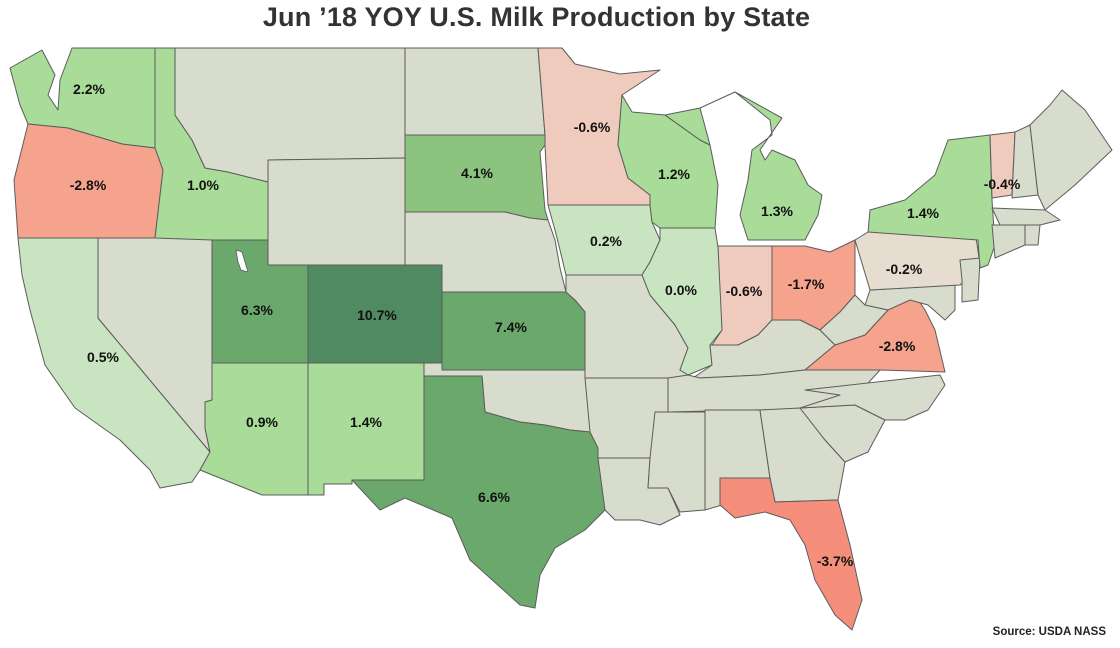  What do you see at coordinates (872, 397) in the screenshot?
I see `state-nc` at bounding box center [872, 397].